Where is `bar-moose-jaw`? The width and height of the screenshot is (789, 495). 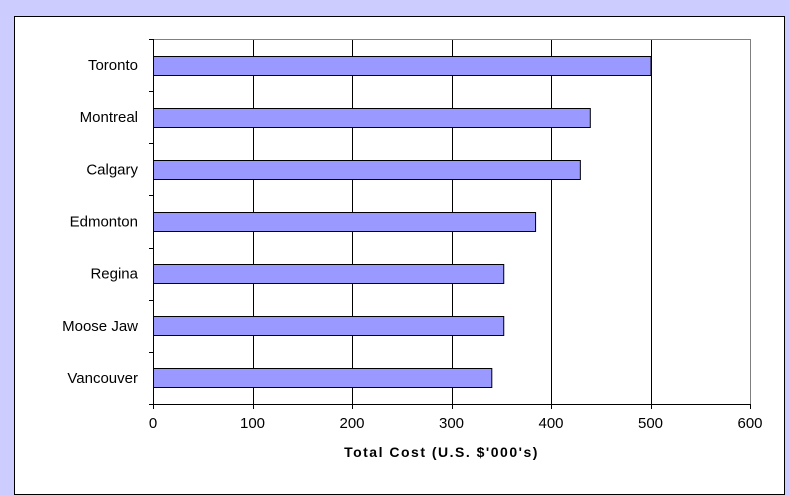
bar-moose-jaw is located at coordinates (329, 326).